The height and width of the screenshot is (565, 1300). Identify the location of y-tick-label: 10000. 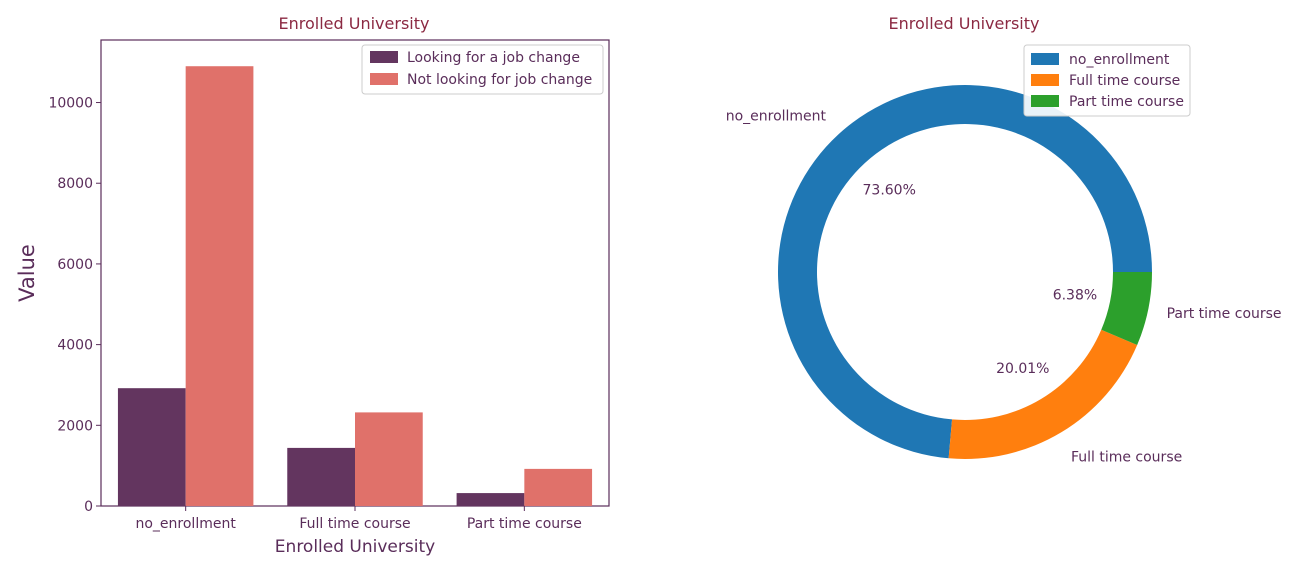
(70, 104).